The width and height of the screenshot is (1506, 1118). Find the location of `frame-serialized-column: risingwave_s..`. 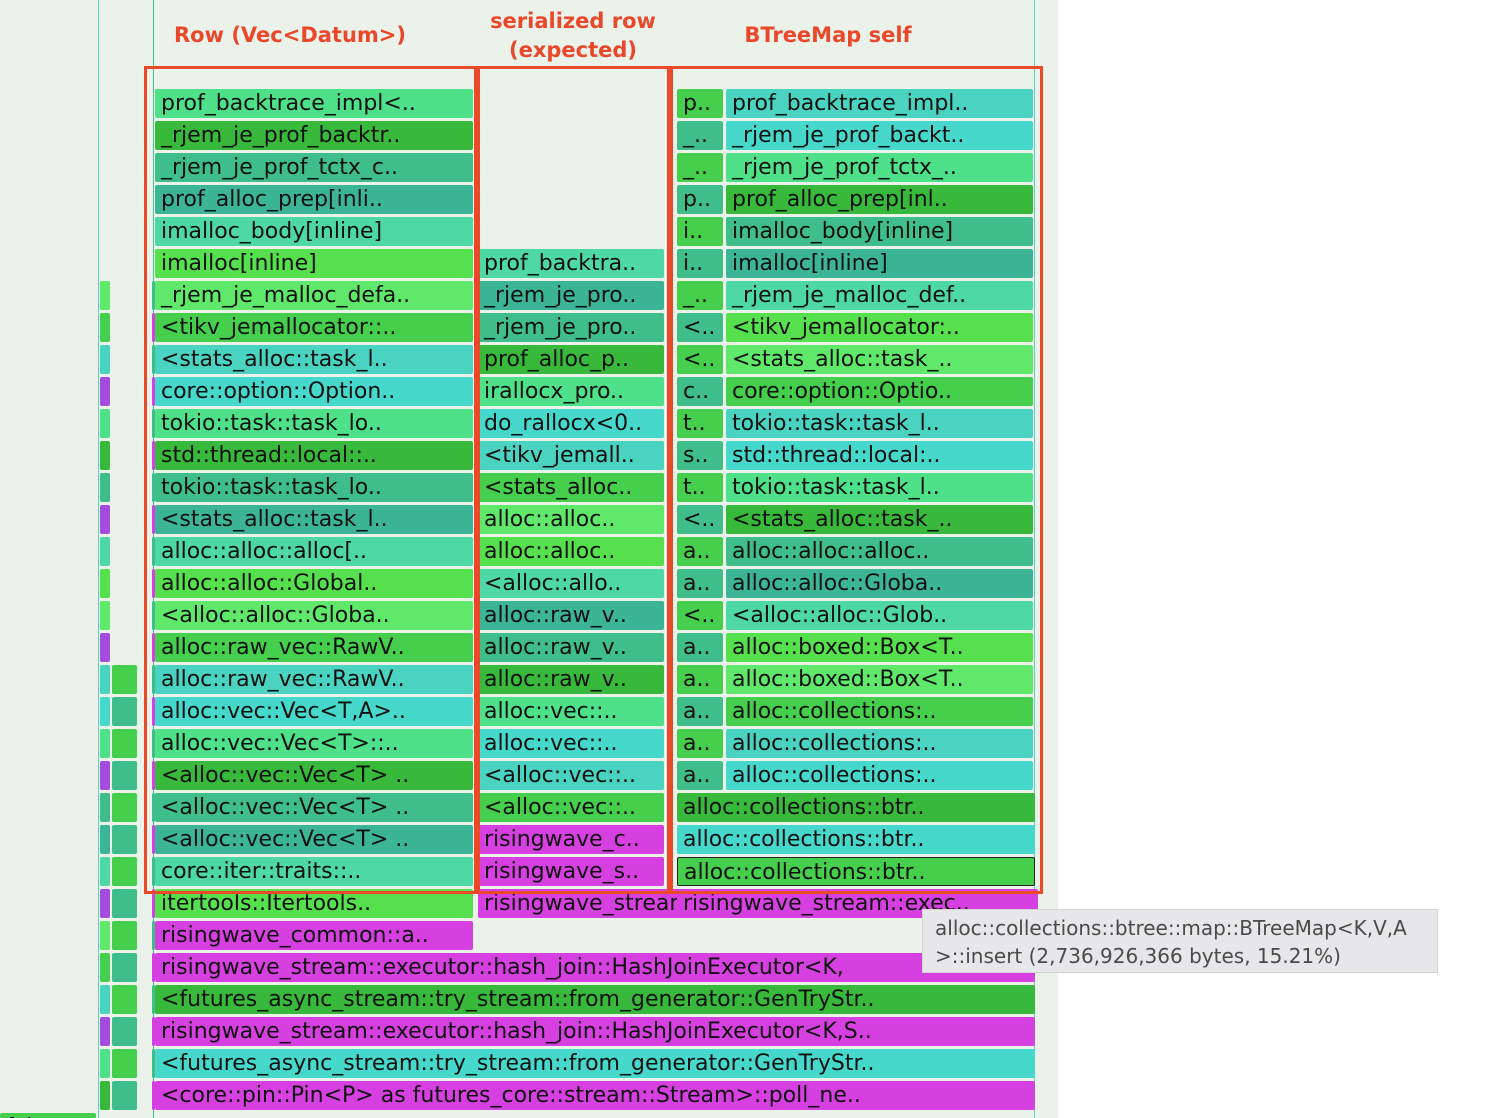

frame-serialized-column: risingwave_s.. is located at coordinates (571, 871).